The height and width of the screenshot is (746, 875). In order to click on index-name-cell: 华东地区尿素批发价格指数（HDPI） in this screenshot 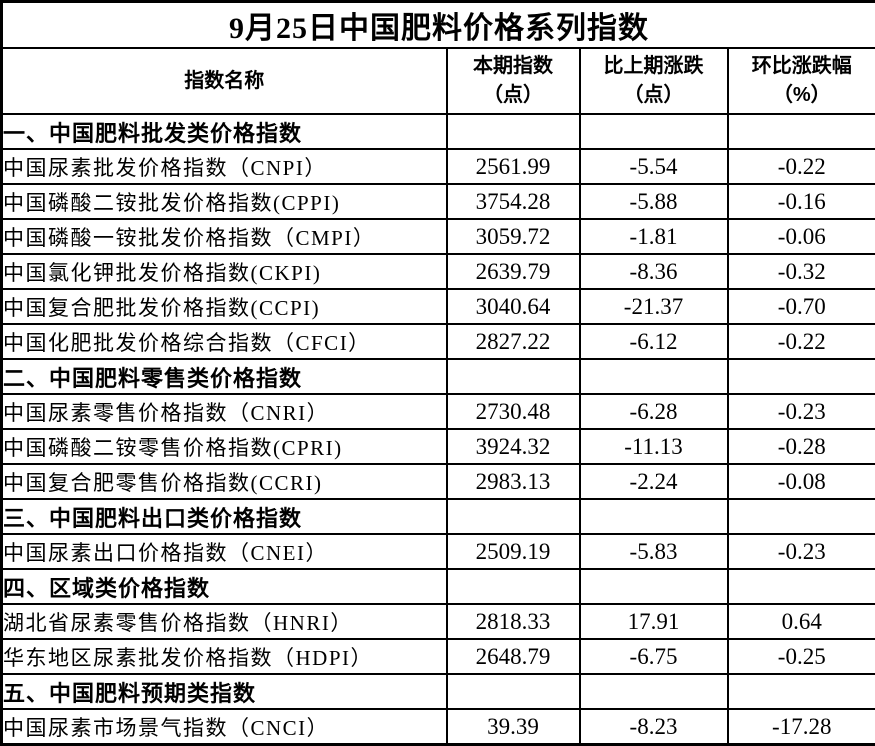, I will do `click(224, 656)`.